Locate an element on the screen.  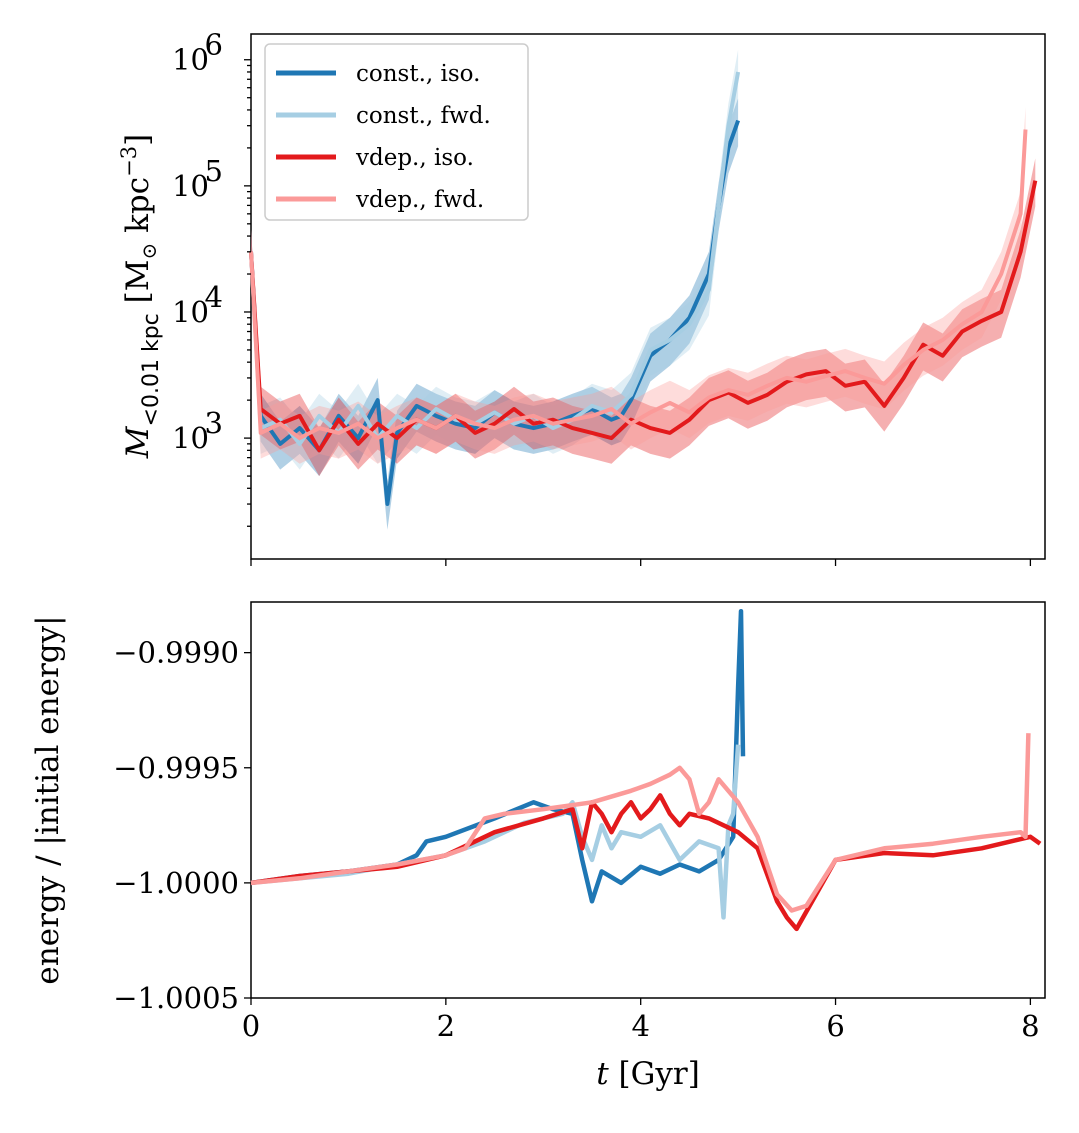
legend-label: const., iso. is located at coordinates (418, 74).